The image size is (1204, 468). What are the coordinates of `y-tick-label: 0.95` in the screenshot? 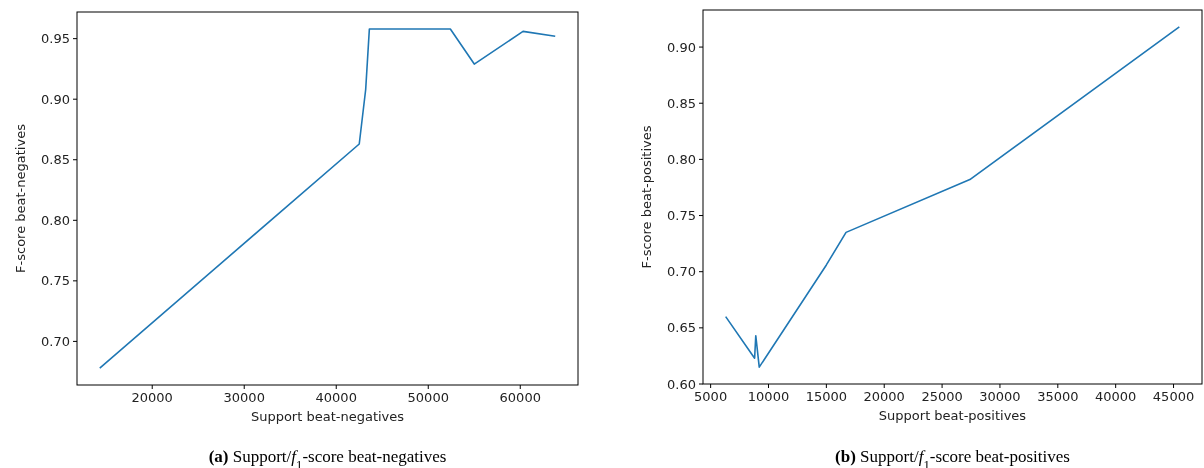 It's located at (55, 39).